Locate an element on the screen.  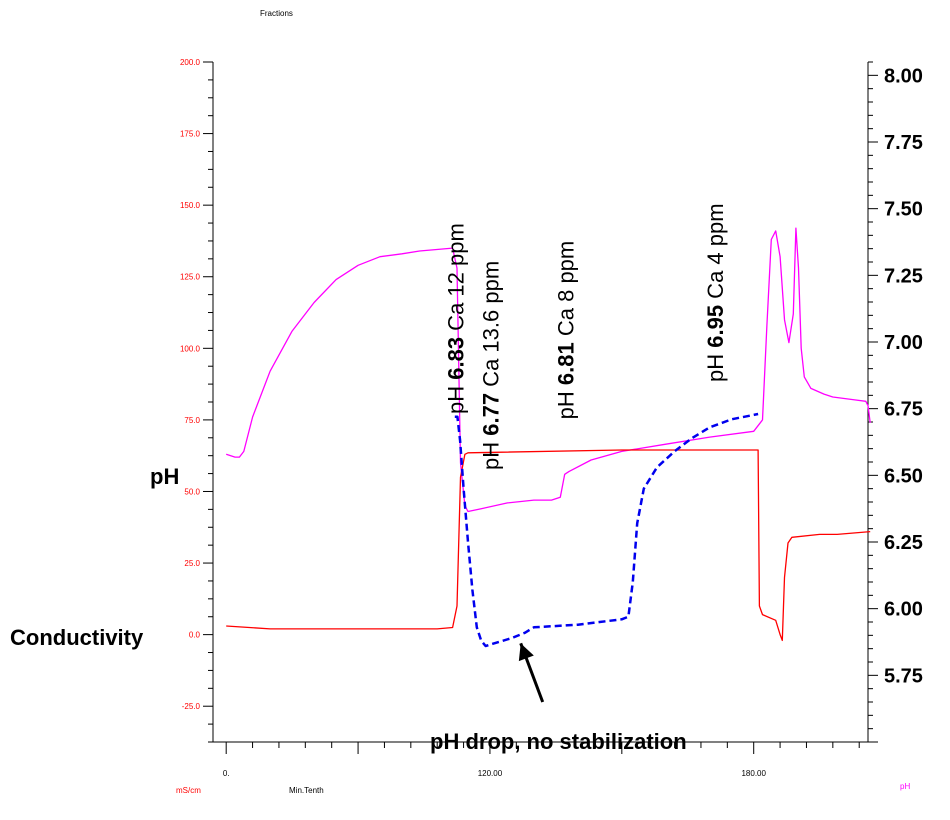
chart-title: Fractions is located at coordinates (276, 13).